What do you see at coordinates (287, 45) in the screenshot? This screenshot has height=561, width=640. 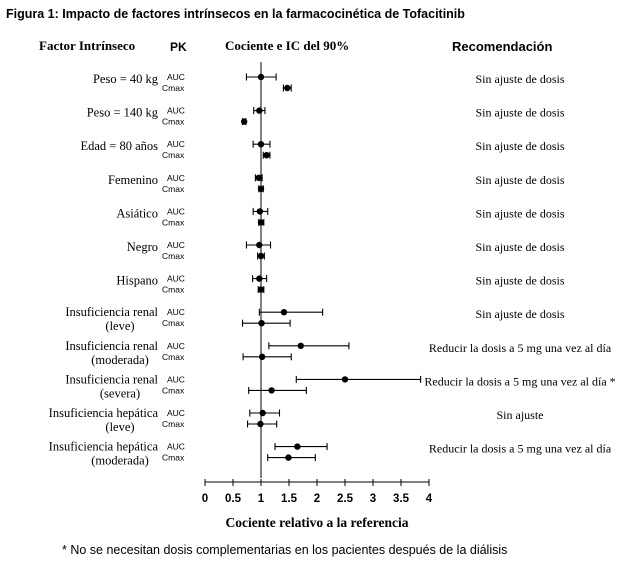 I see `header-ratio: Cociente e IC del 90%` at bounding box center [287, 45].